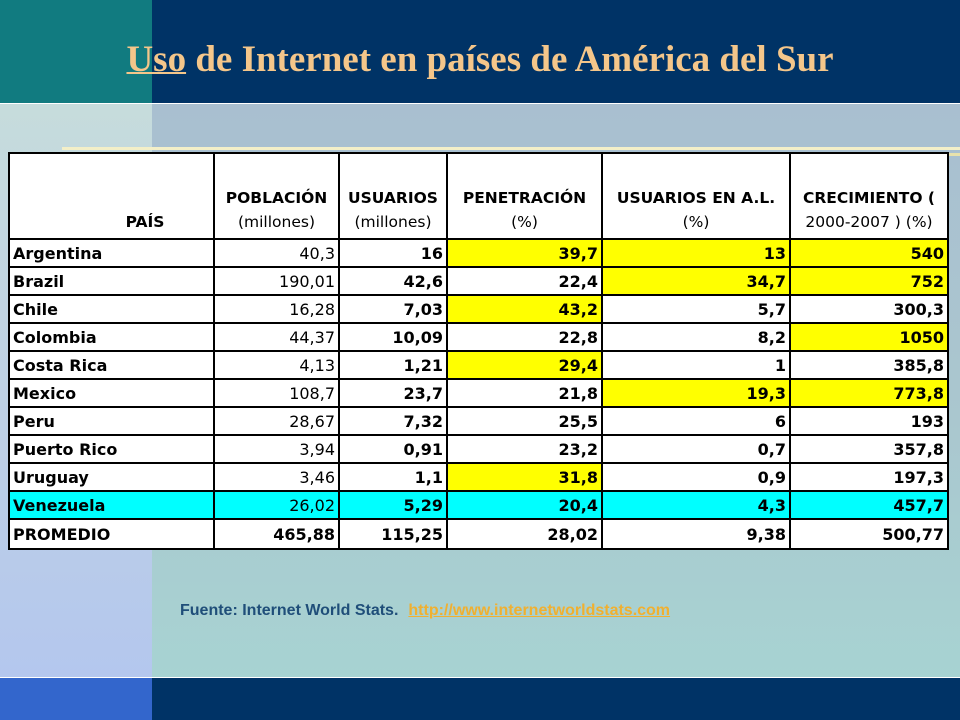 The height and width of the screenshot is (720, 960). I want to click on cell-country: Chile, so click(111, 309).